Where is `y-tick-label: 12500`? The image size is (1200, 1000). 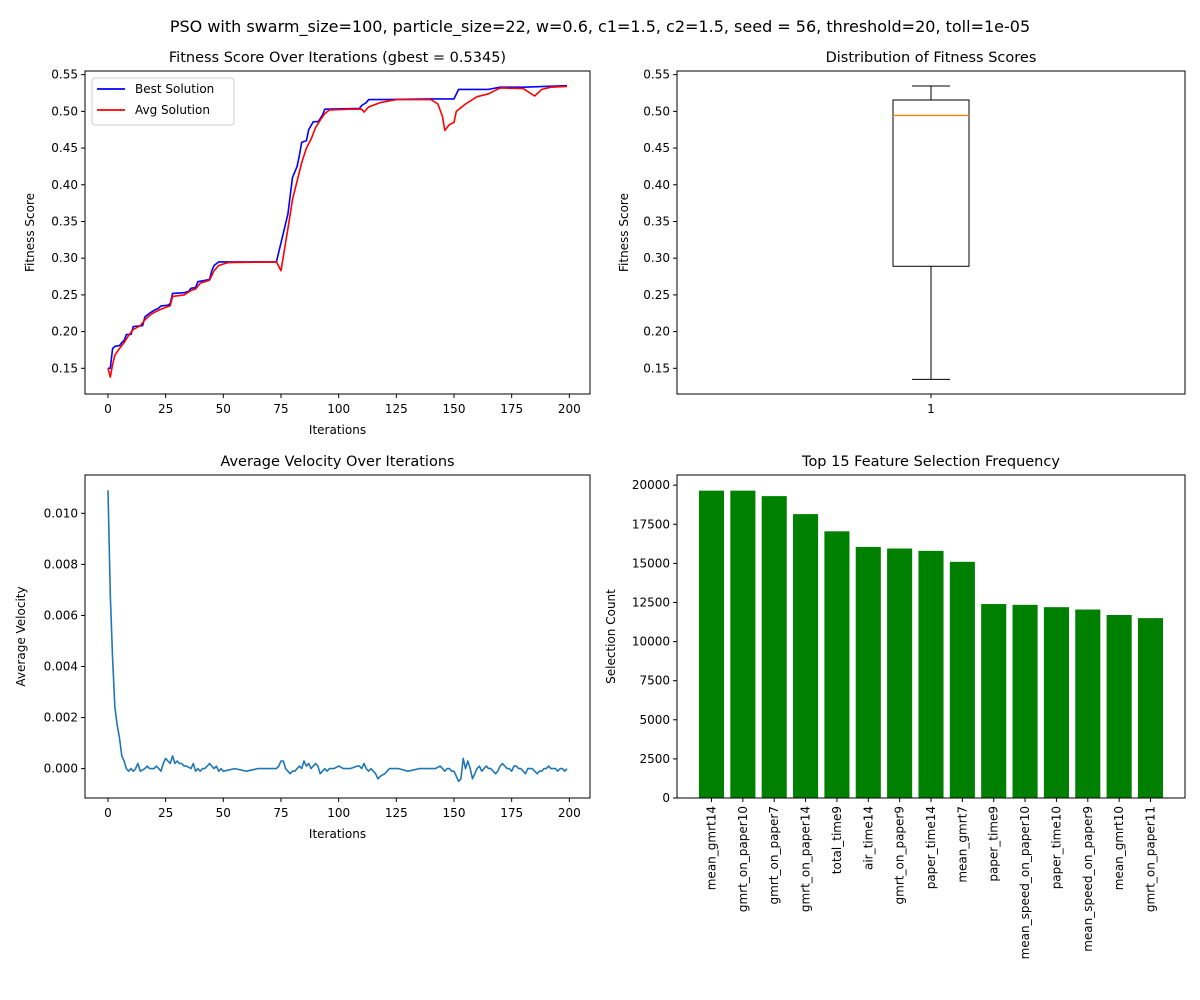
y-tick-label: 12500 is located at coordinates (651, 602).